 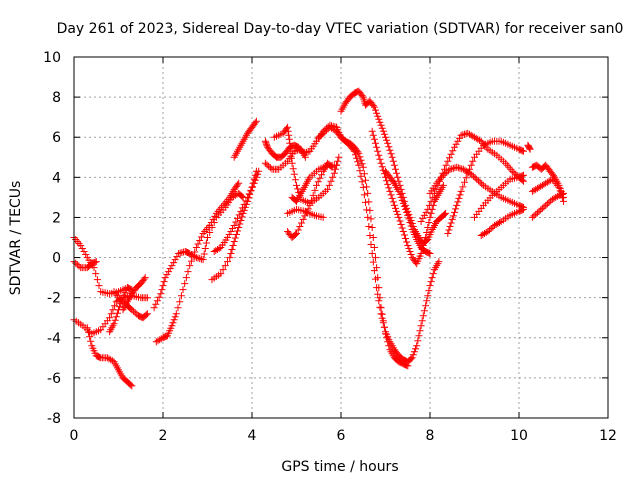 What do you see at coordinates (608, 436) in the screenshot?
I see `x-tick-label: 12` at bounding box center [608, 436].